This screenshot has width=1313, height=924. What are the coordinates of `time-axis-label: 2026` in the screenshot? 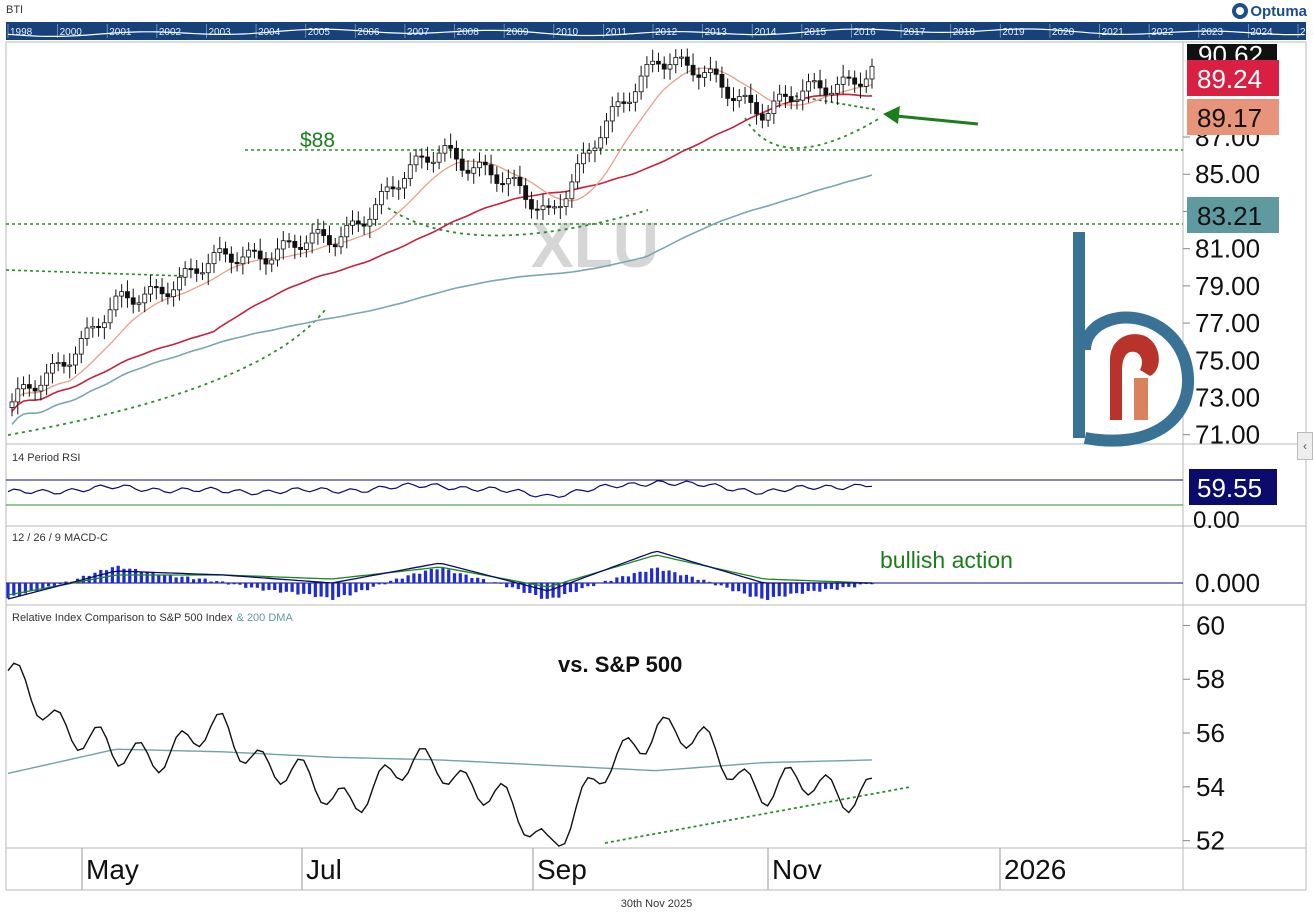 It's located at (1035, 869).